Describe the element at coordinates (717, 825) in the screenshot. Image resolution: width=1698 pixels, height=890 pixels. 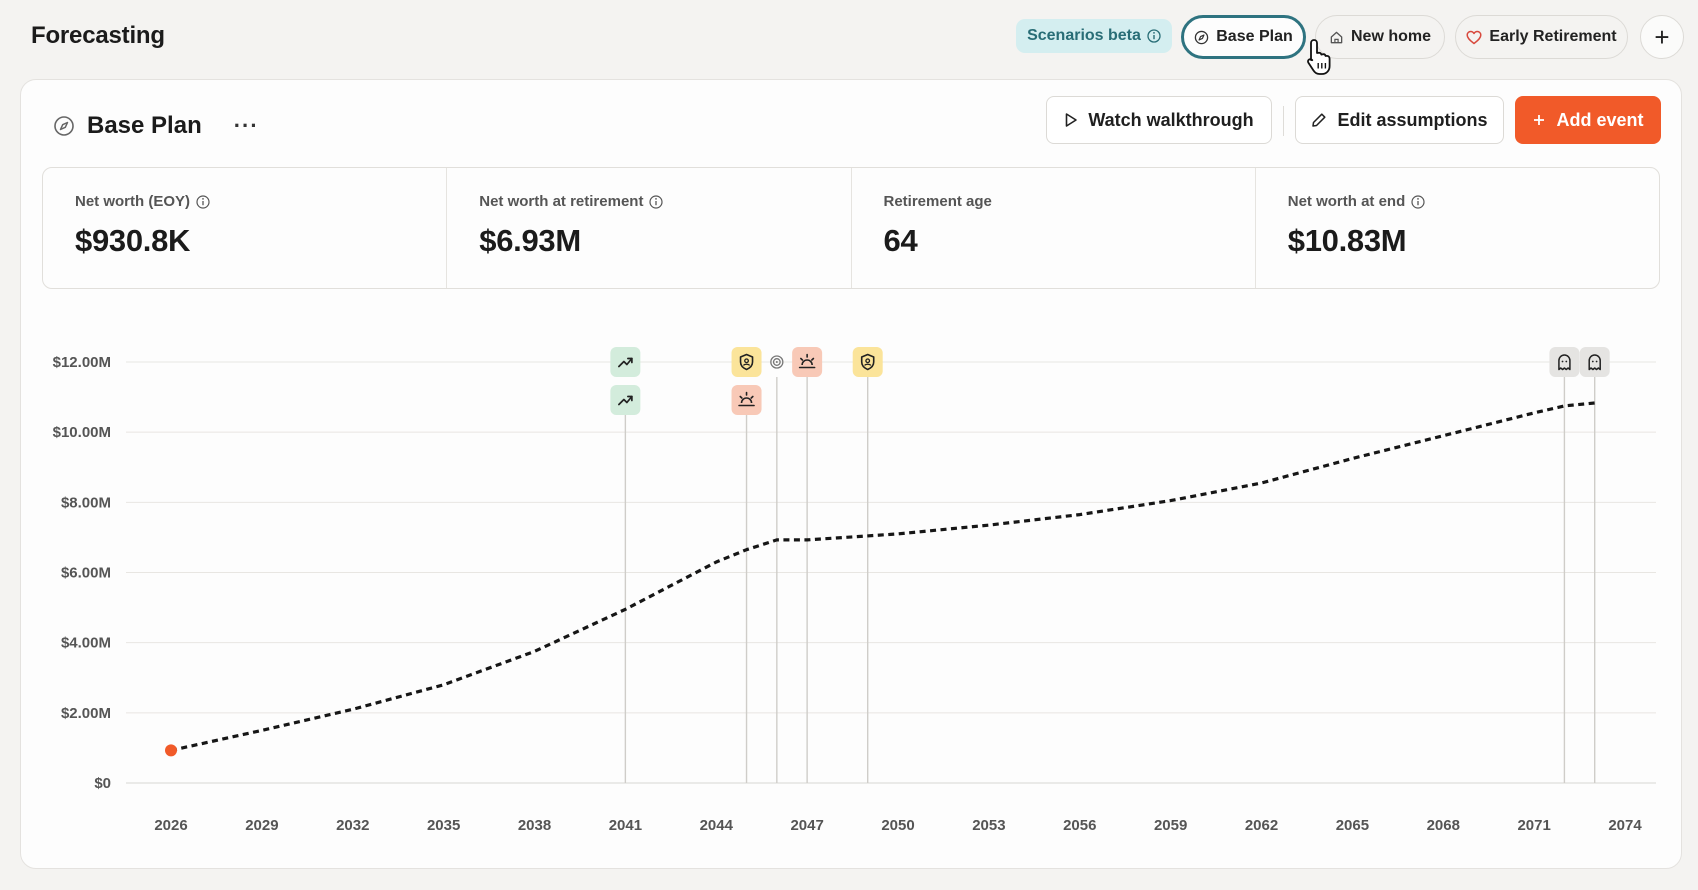
I see `x-tick-label: 2044` at that location.